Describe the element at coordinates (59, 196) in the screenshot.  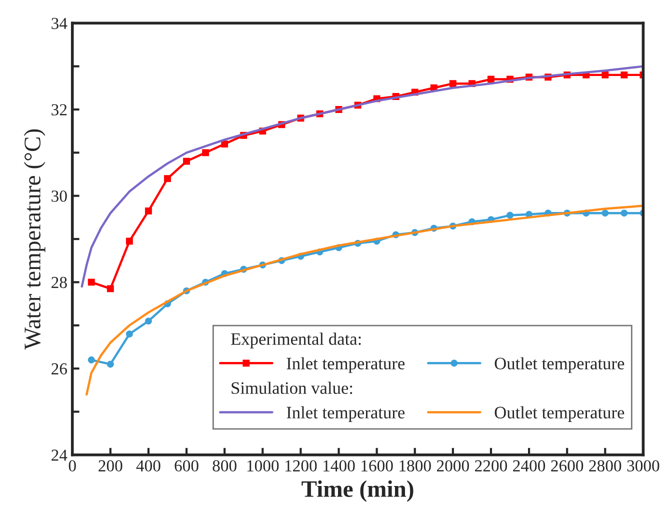
I see `y-tick-label: 30` at that location.